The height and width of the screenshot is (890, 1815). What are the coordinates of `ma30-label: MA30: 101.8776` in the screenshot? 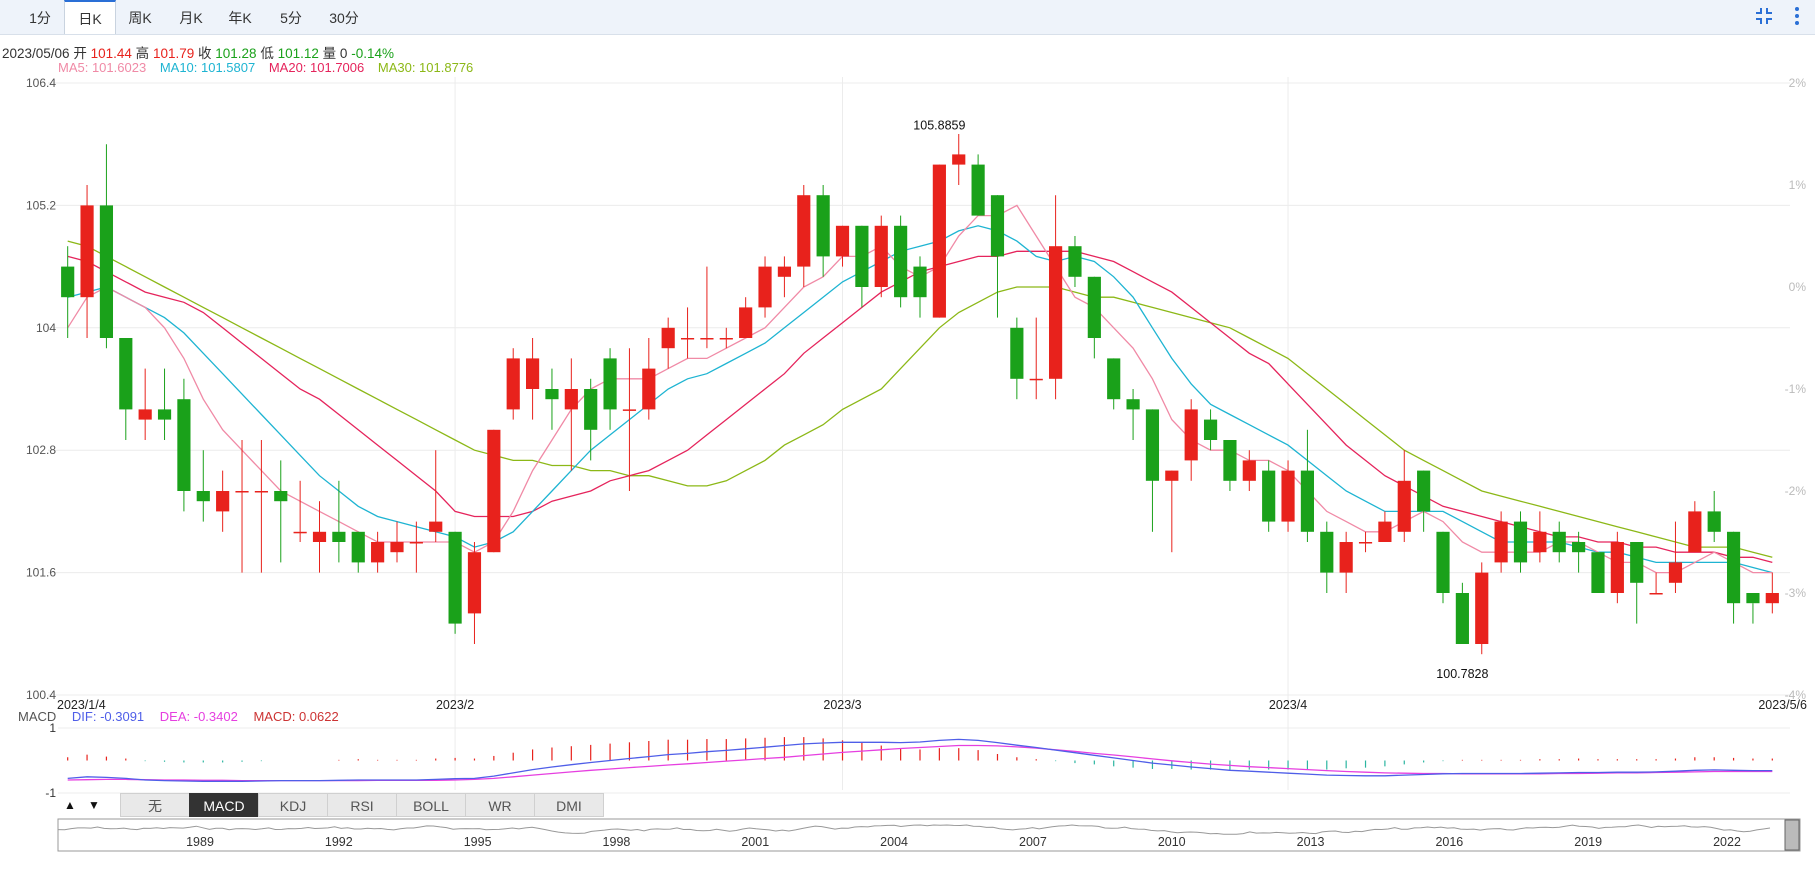 It's located at (425, 67).